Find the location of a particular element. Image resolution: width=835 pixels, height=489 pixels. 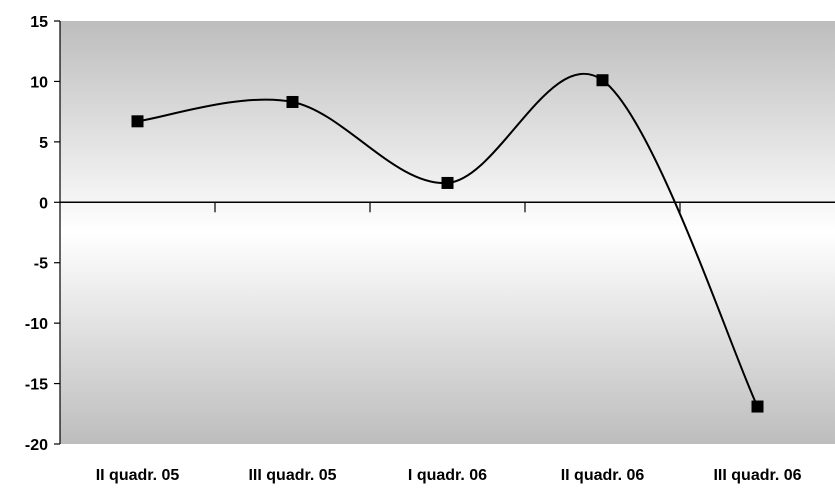

x-tick-label: II quadr. 06 is located at coordinates (603, 475).